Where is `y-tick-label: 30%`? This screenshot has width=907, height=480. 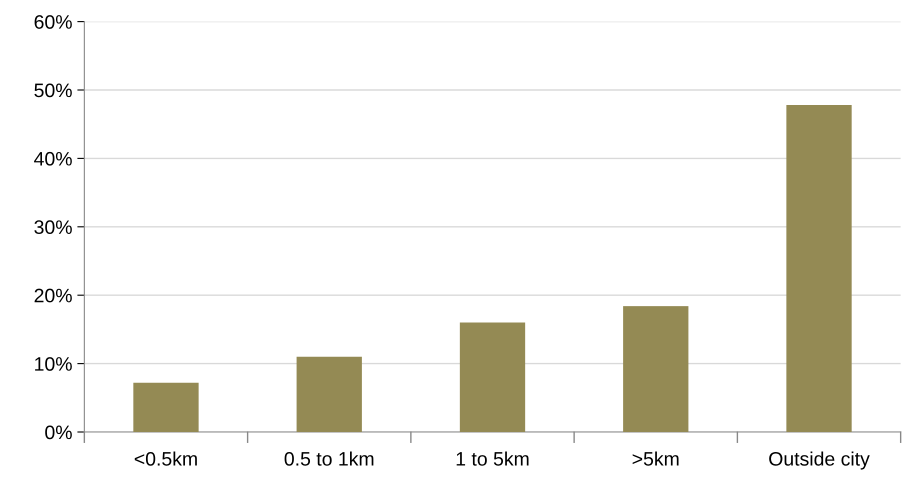 y-tick-label: 30% is located at coordinates (53, 227).